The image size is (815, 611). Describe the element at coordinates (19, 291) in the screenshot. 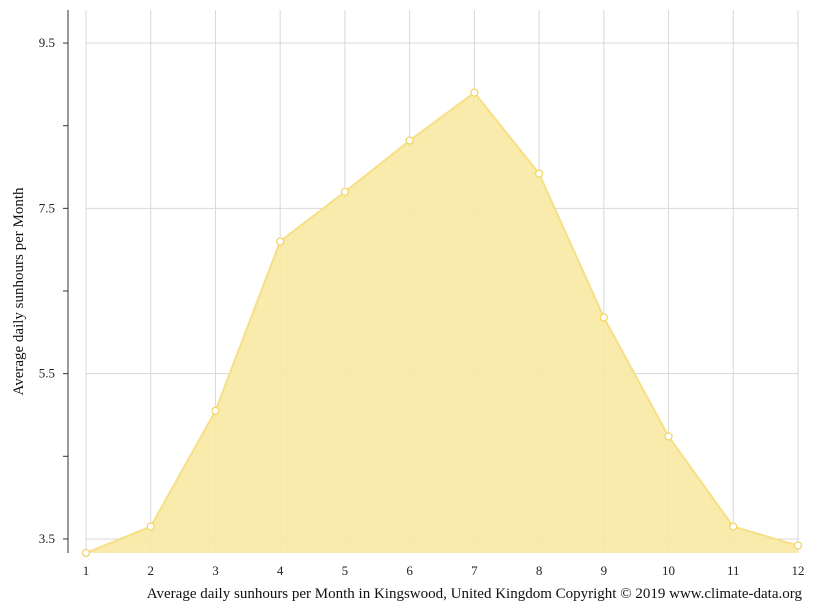

I see `y-axis-title: Average daily sunhours per Month` at that location.